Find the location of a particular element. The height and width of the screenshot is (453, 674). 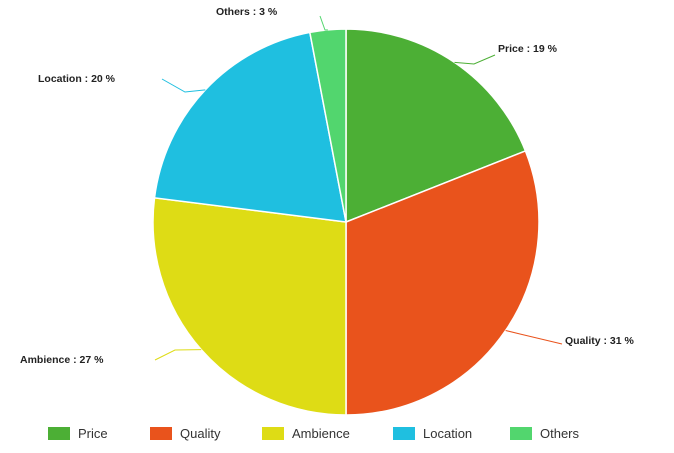

legend-swatch-ambience is located at coordinates (273, 433).